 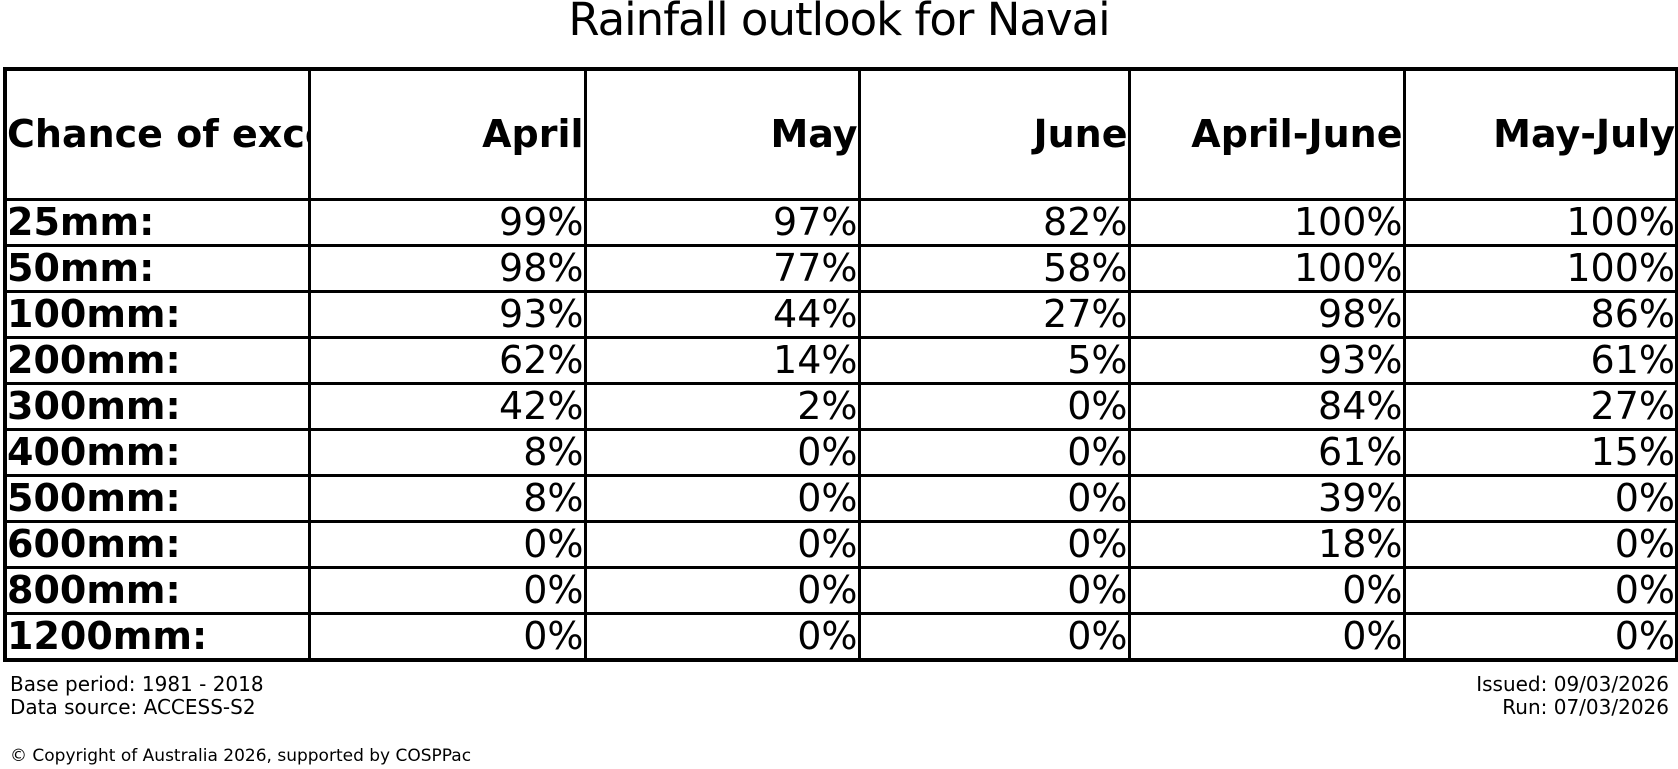 What do you see at coordinates (994, 134) in the screenshot?
I see `column-header-june: June` at bounding box center [994, 134].